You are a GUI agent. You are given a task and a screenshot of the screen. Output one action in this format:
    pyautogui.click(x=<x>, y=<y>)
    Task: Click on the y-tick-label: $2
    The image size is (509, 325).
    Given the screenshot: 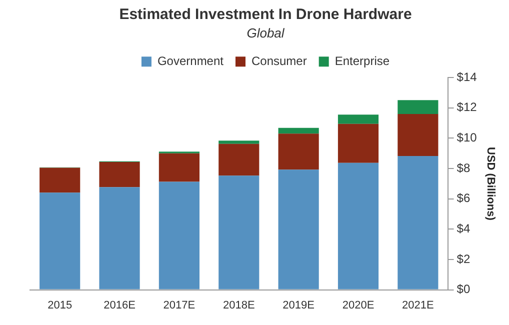 What is the action you would take?
    pyautogui.click(x=463, y=259)
    